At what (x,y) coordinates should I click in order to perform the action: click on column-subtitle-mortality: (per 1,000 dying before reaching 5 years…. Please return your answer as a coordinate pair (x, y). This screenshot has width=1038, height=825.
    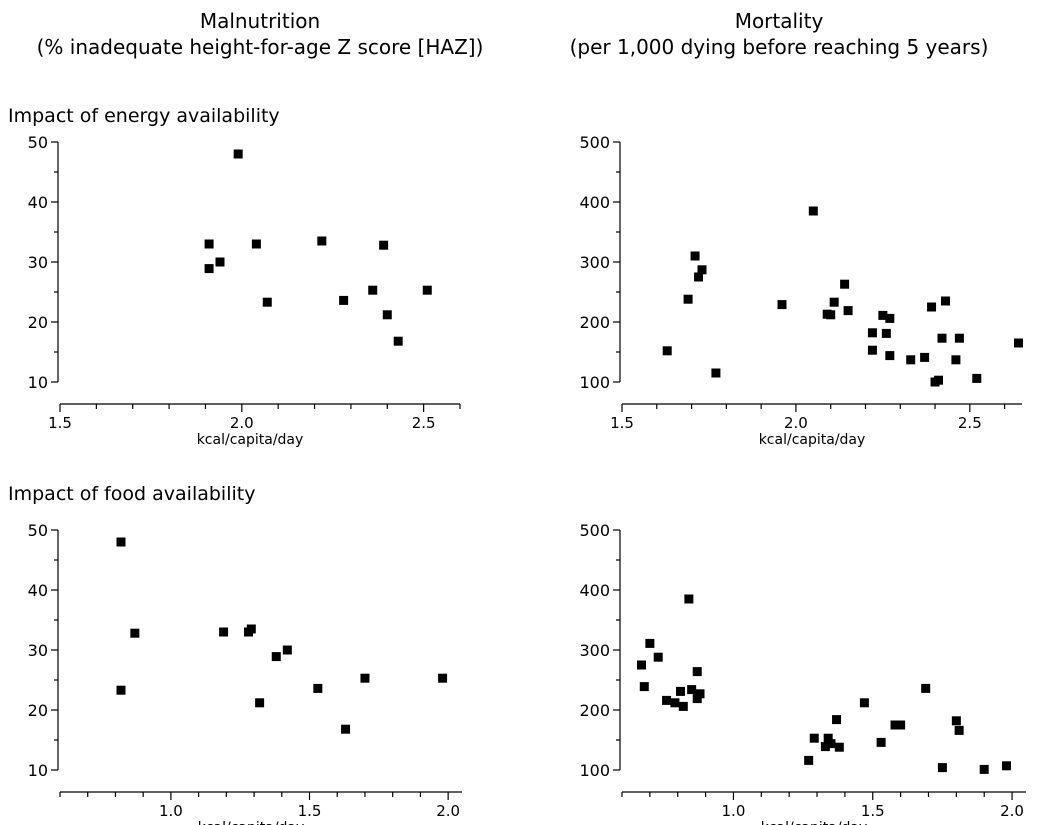
    Looking at the image, I should click on (779, 47).